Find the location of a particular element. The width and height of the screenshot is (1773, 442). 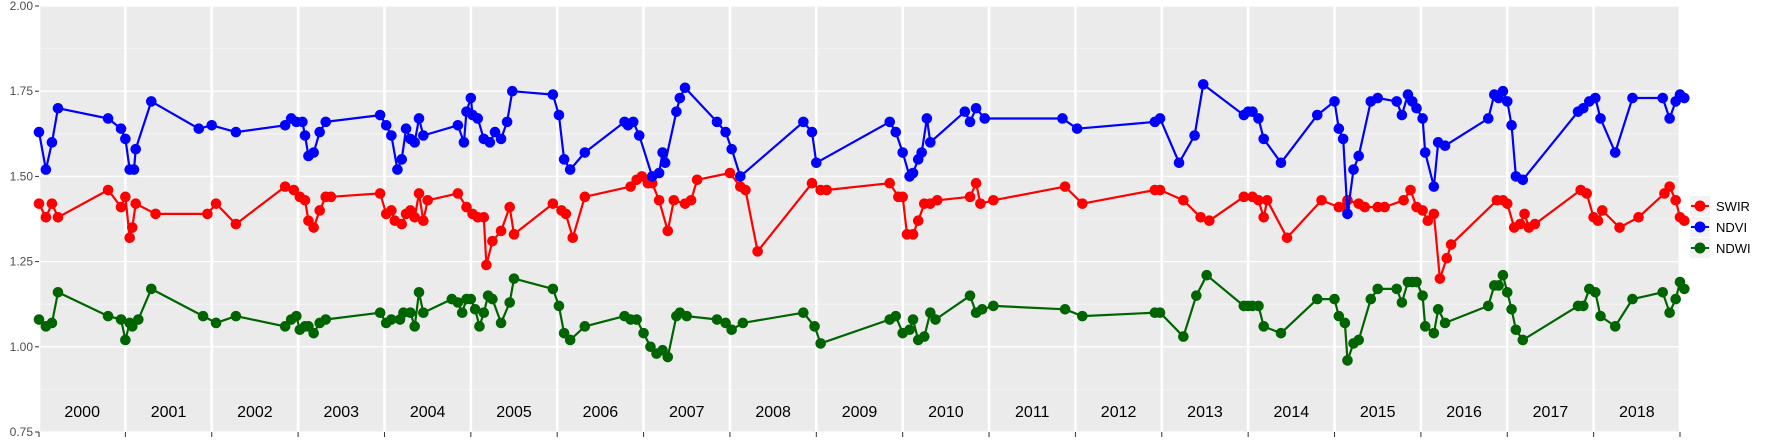

year-label: 2007 is located at coordinates (687, 412).